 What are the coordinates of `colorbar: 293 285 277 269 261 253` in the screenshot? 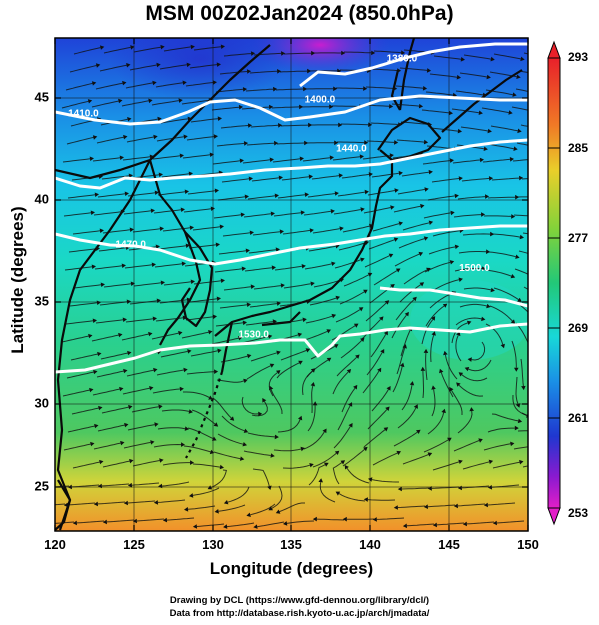 It's located at (567, 283).